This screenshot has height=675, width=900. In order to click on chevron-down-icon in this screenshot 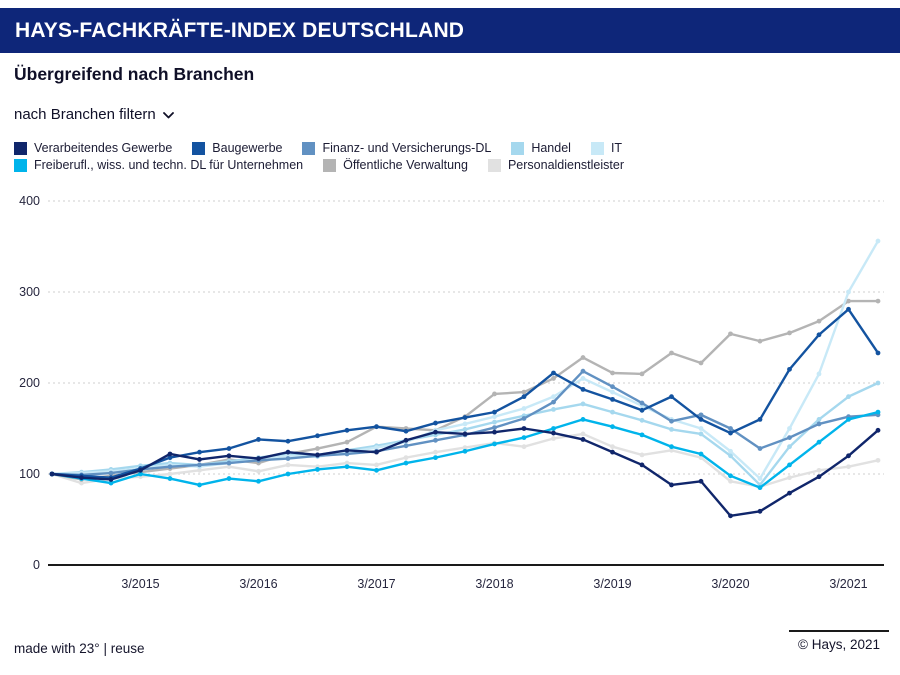, I will do `click(168, 114)`.